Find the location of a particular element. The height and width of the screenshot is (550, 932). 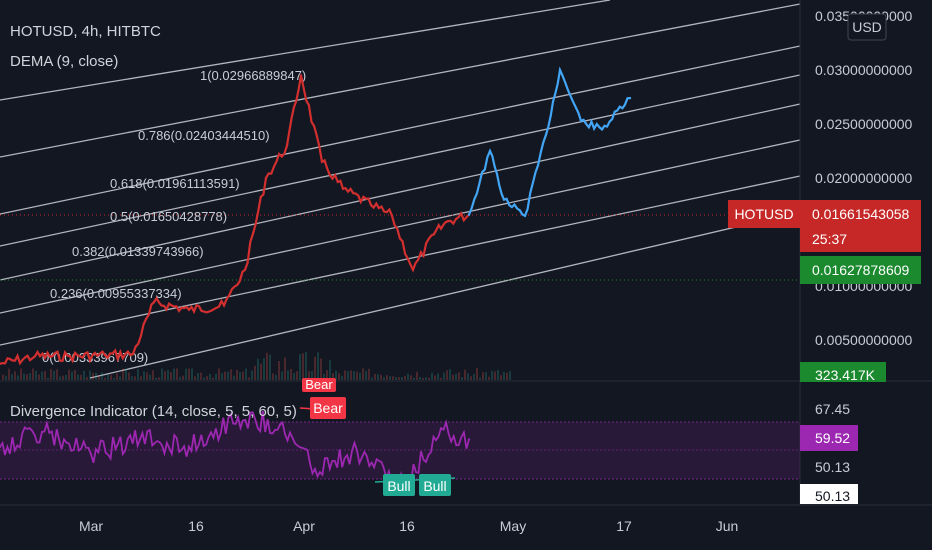

currency-button: USD is located at coordinates (867, 27).